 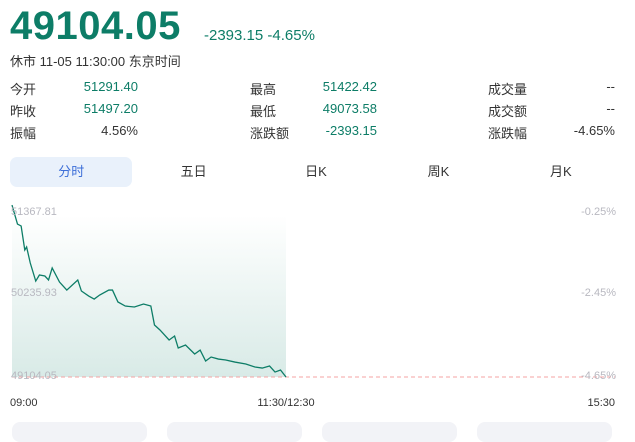 I want to click on stat-label: 涨跌幅, so click(x=508, y=133).